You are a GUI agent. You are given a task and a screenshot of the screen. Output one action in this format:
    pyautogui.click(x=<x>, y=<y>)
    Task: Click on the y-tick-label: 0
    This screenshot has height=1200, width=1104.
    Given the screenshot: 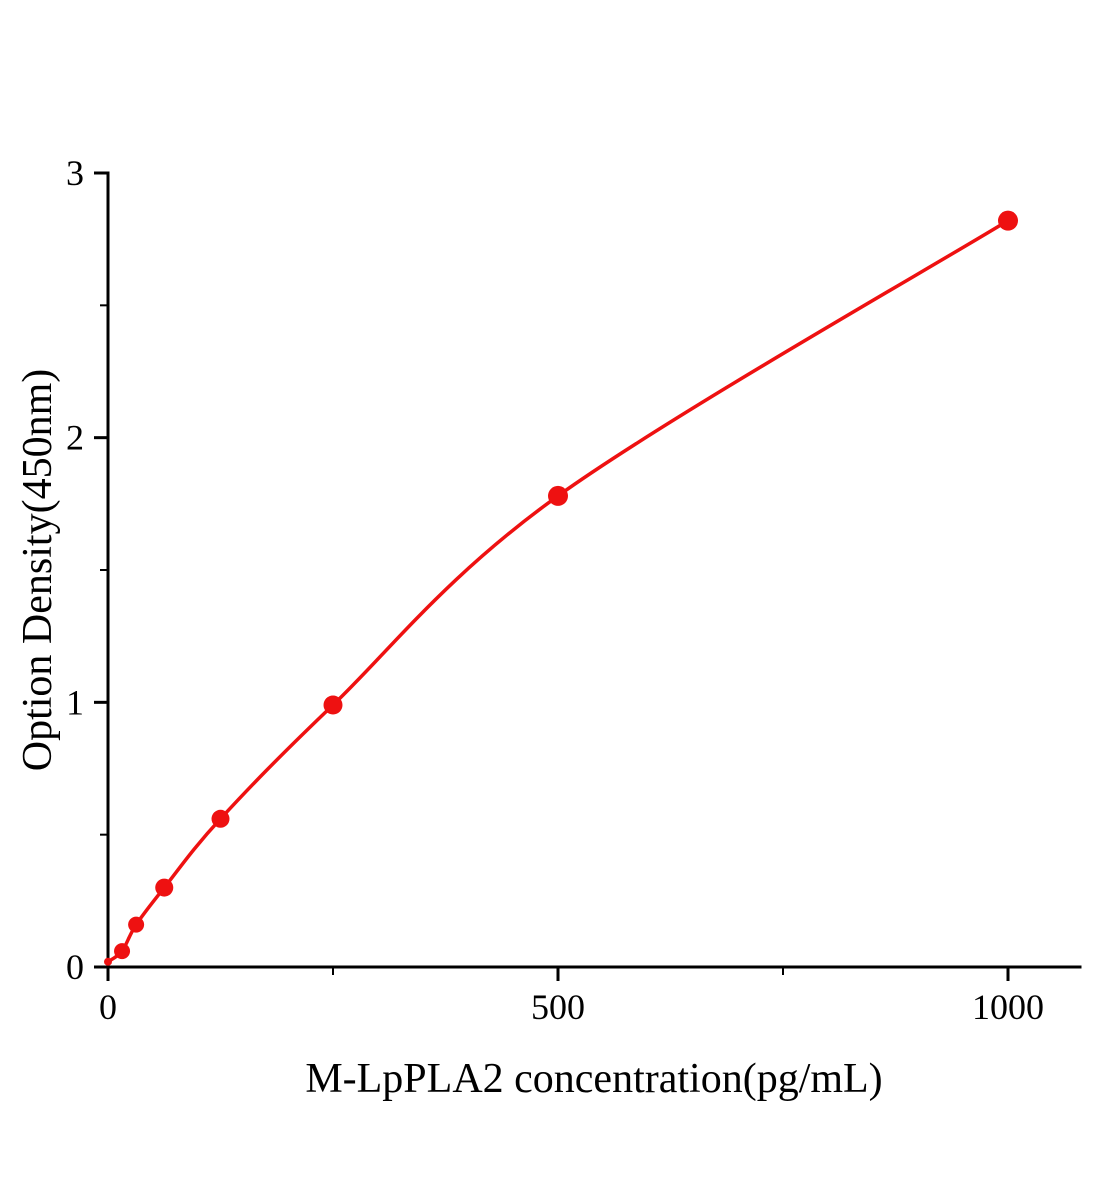 What is the action you would take?
    pyautogui.click(x=75, y=967)
    